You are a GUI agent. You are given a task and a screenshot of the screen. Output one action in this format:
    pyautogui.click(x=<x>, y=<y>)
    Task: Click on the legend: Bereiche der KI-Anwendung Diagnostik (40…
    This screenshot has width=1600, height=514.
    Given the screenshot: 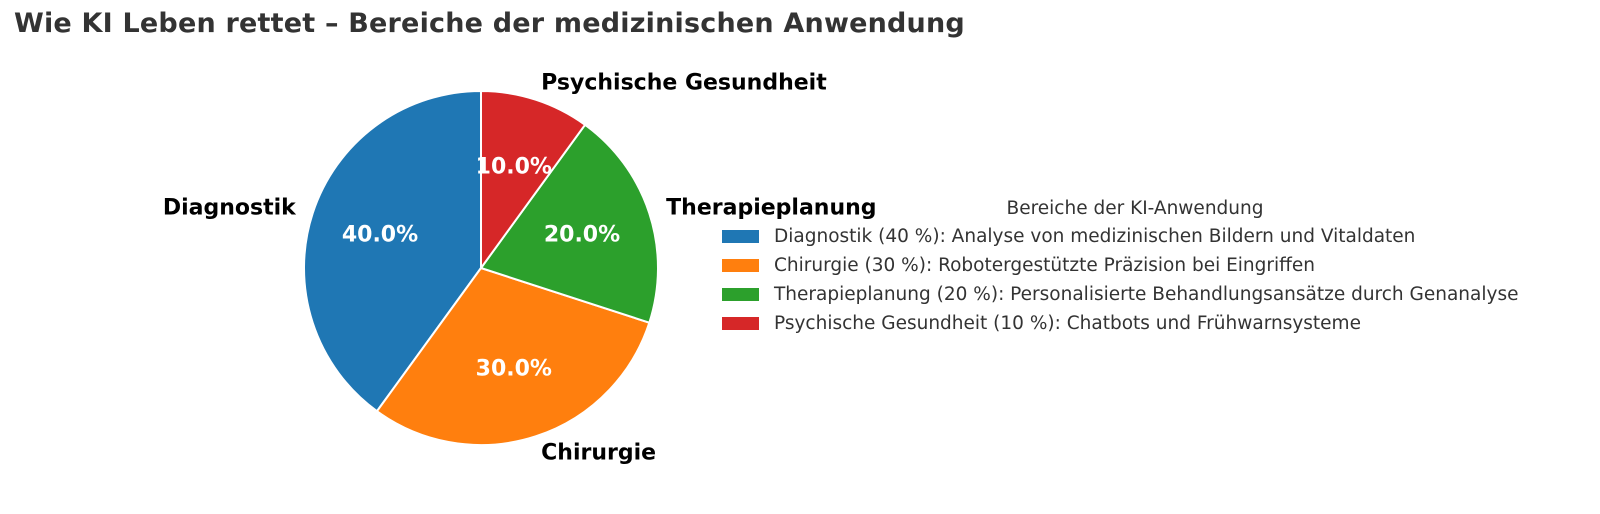 What is the action you would take?
    pyautogui.click(x=1135, y=267)
    